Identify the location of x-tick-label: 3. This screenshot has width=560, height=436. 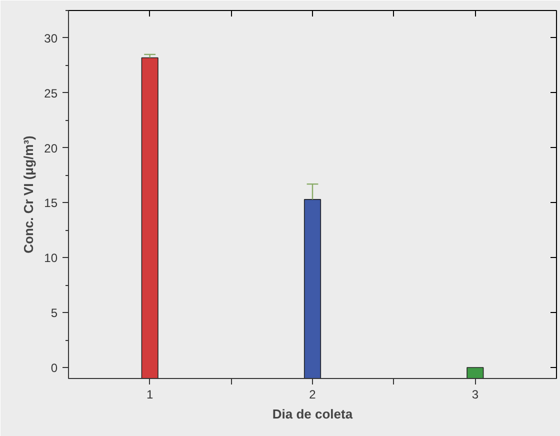
(475, 395).